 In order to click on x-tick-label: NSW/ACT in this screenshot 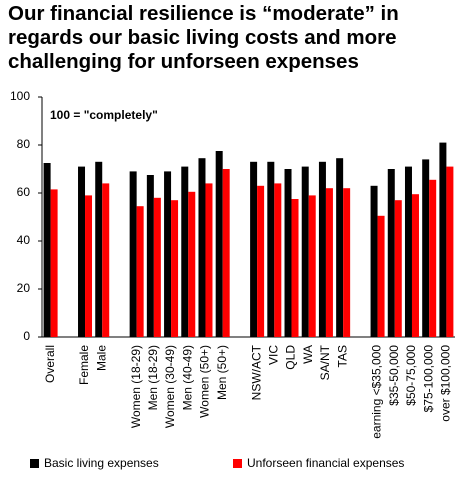, I will do `click(256, 372)`.